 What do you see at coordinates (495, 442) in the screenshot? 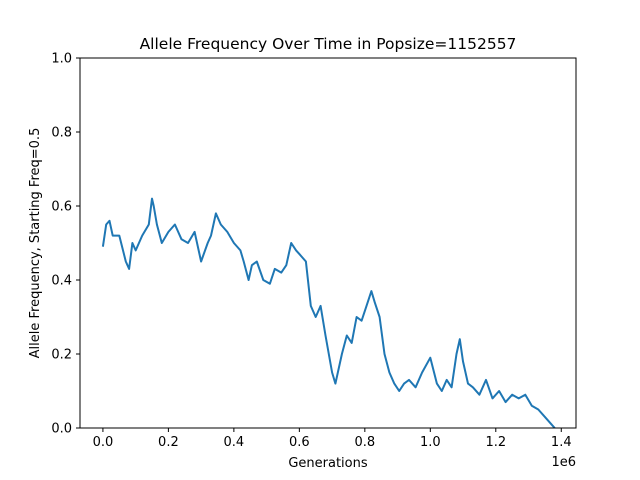
I see `x-tick-label: 1.2` at bounding box center [495, 442].